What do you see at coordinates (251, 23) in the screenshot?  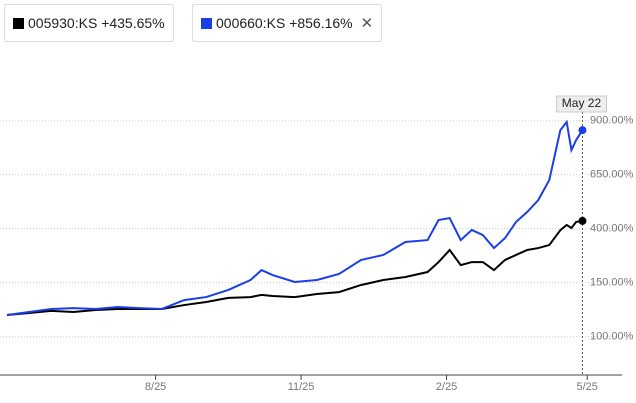 I see `legend-label: 000660:KS` at bounding box center [251, 23].